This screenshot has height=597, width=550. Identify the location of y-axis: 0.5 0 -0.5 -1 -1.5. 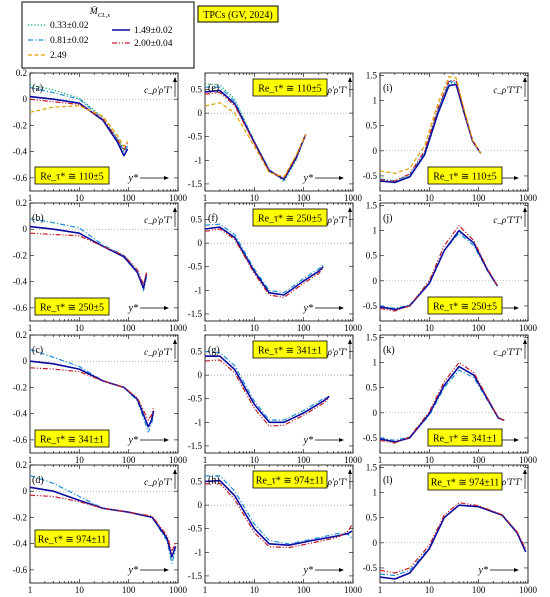
(270, 137).